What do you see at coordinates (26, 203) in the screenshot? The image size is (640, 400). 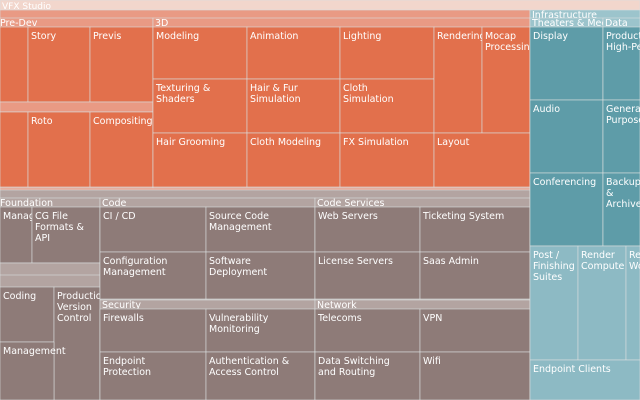 I see `subgroup-foundation-header: Foundation` at bounding box center [26, 203].